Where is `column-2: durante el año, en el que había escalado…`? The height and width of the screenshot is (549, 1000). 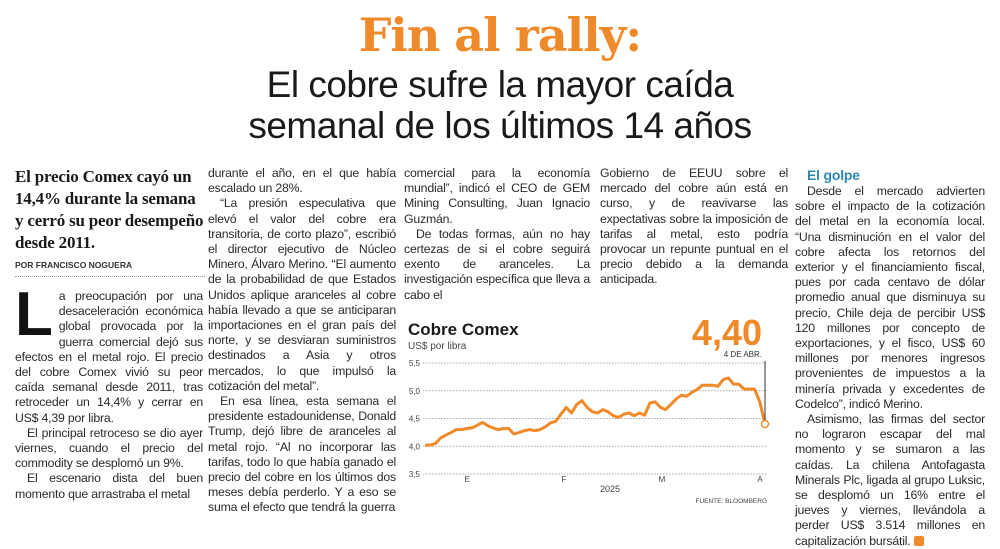 column-2: durante el año, en el que había escalado… is located at coordinates (302, 341).